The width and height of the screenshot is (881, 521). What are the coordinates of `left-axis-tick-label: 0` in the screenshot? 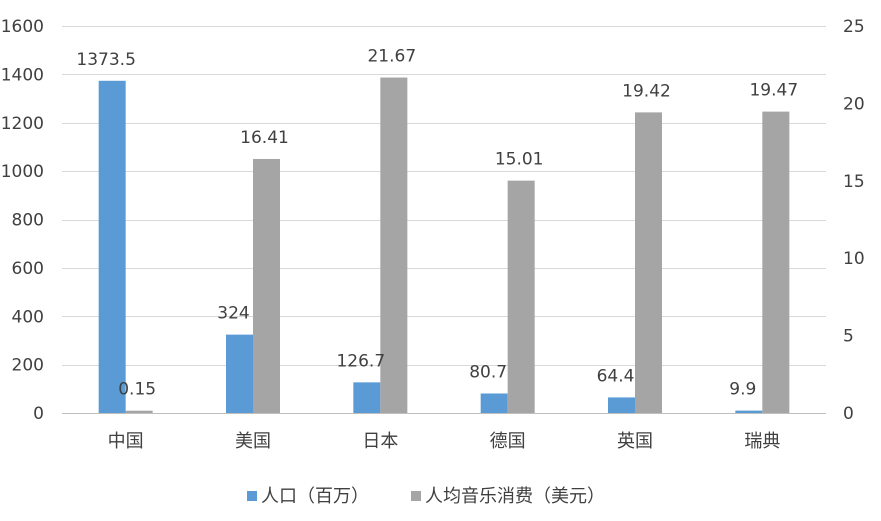 It's located at (38, 414).